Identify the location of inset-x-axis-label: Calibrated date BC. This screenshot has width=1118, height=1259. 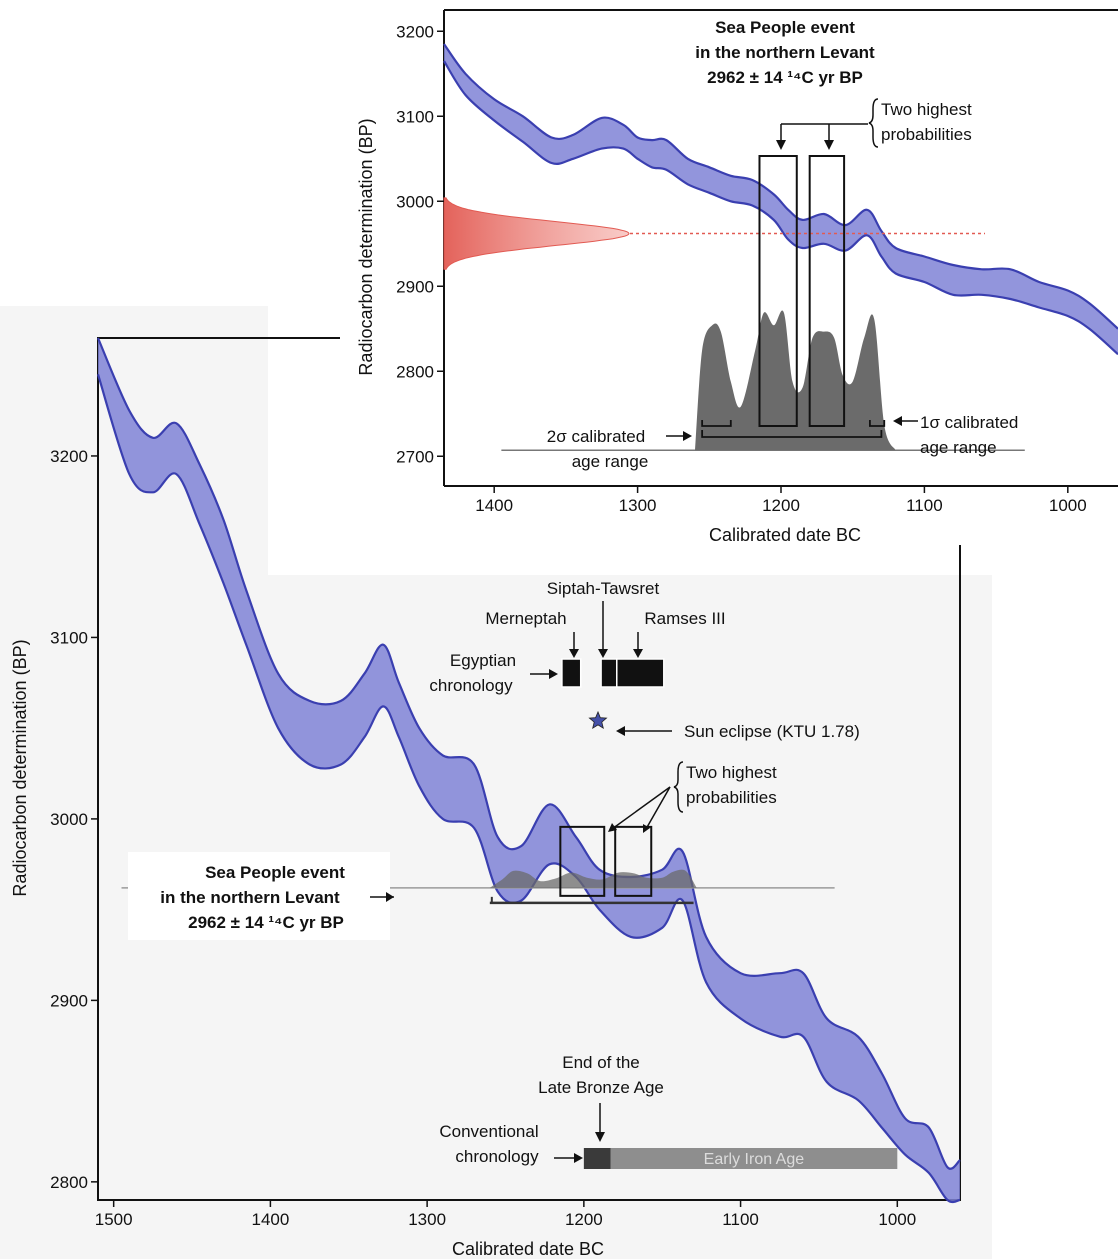
(785, 535).